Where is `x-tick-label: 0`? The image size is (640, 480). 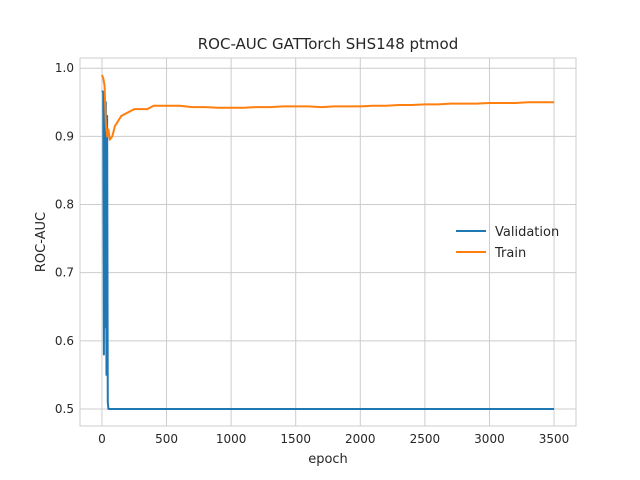
x-tick-label: 0 is located at coordinates (102, 439).